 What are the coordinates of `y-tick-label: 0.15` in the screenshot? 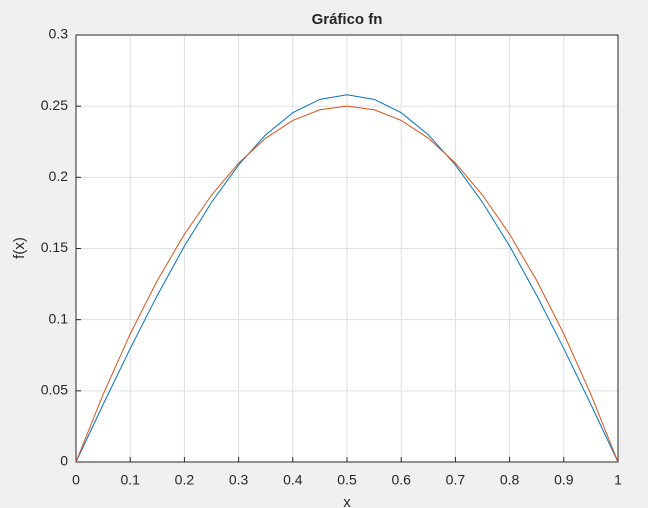 It's located at (54, 247).